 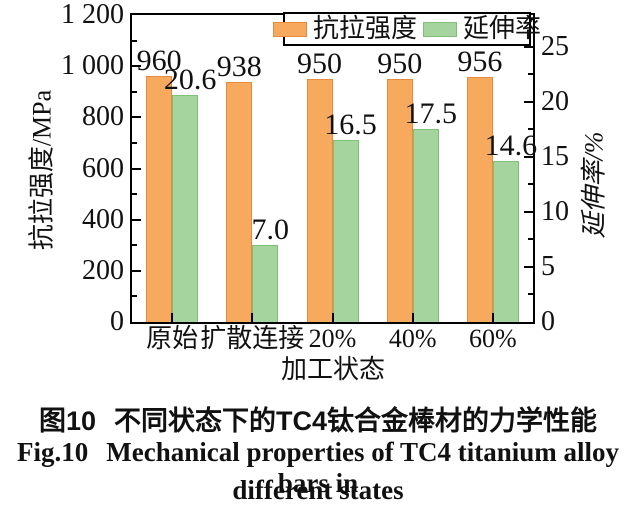 What do you see at coordinates (159, 61) in the screenshot?
I see `tensile-strength-value: 960` at bounding box center [159, 61].